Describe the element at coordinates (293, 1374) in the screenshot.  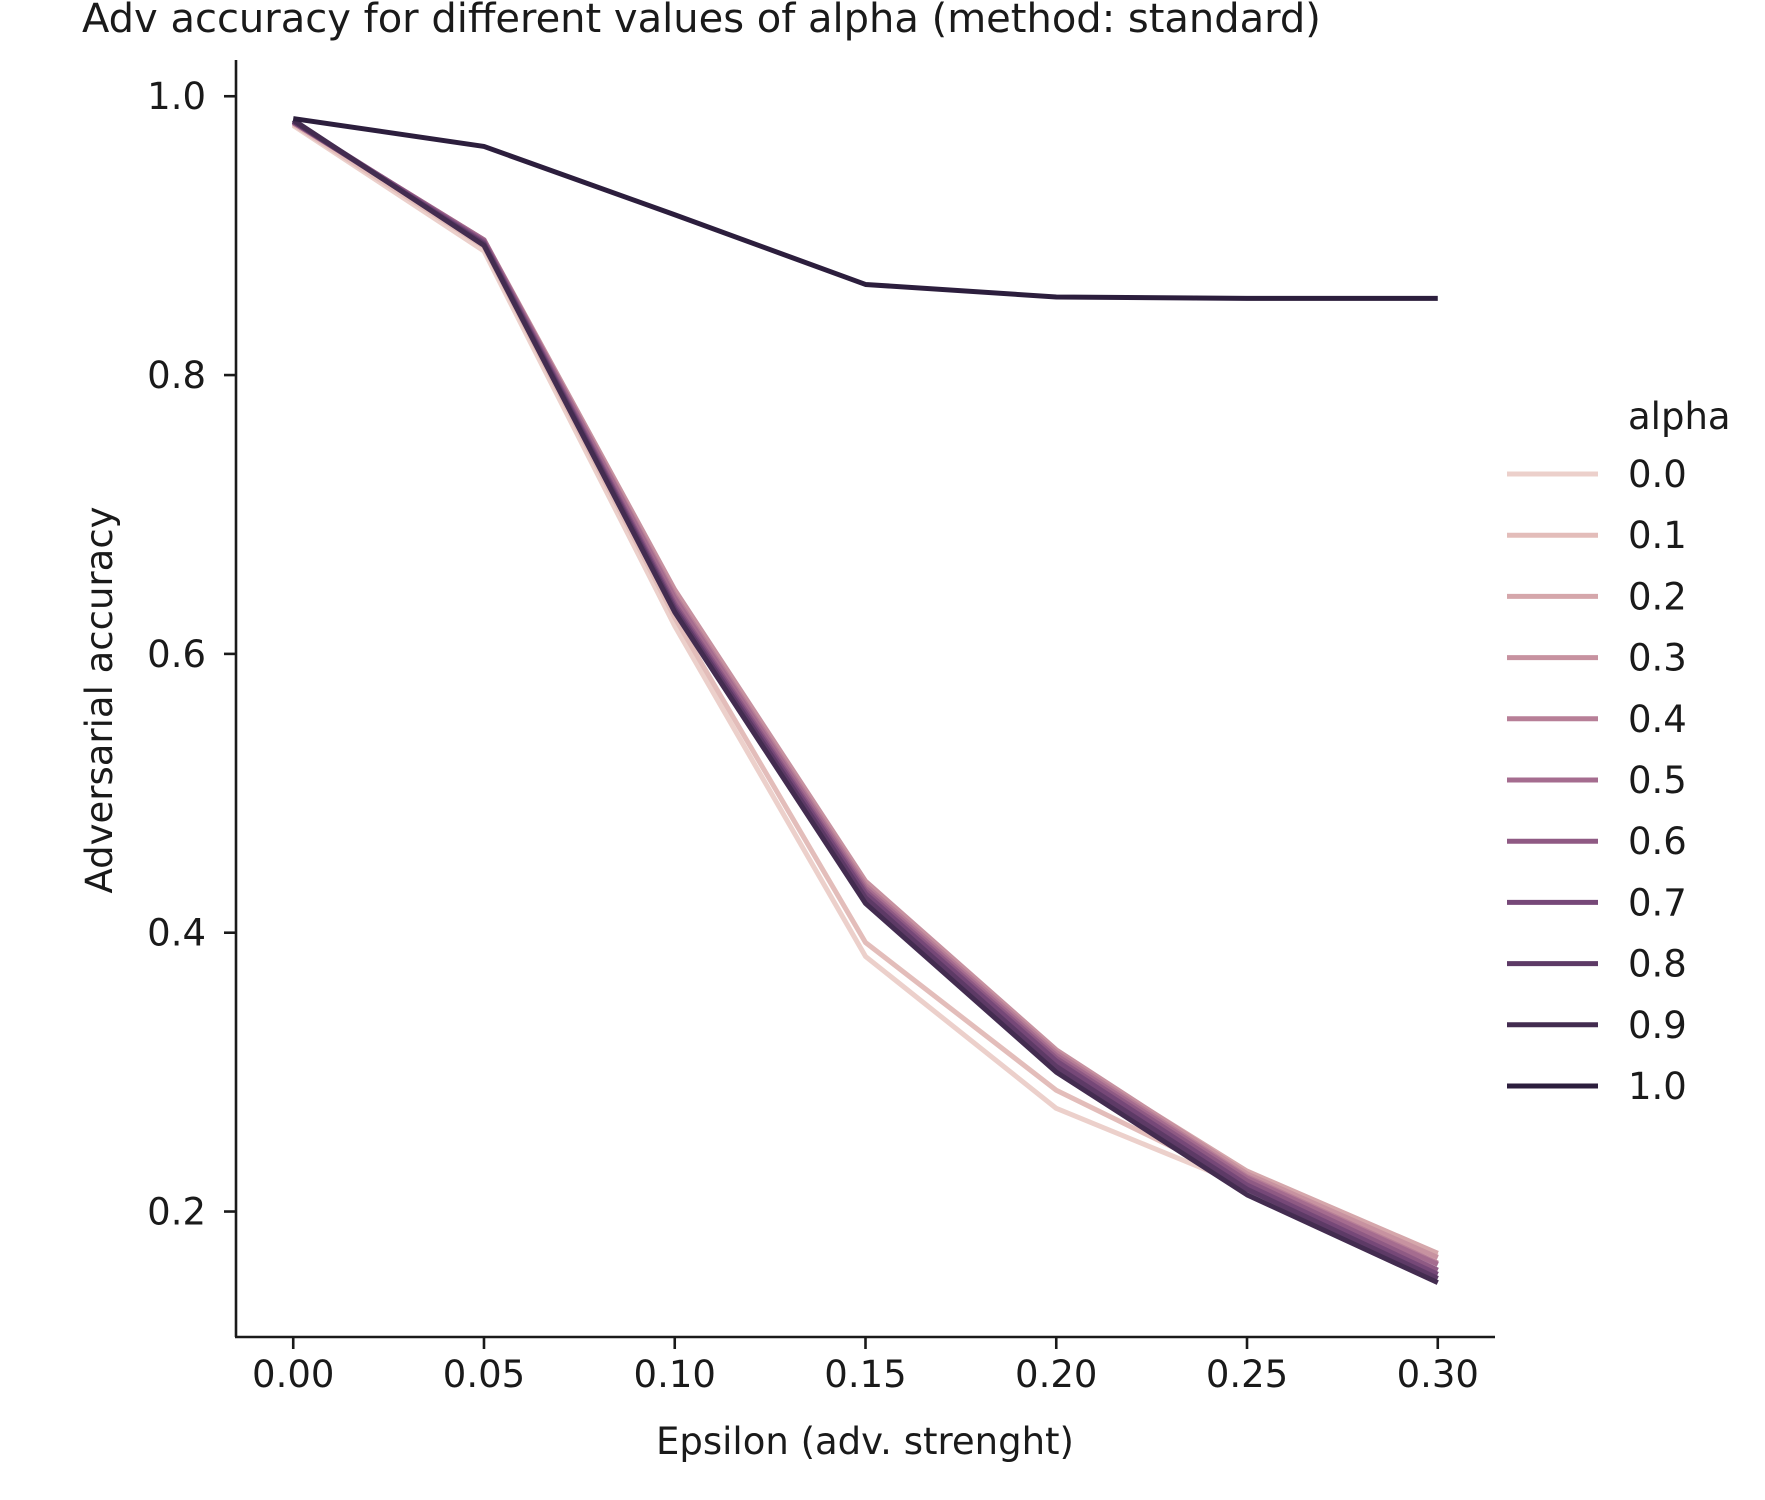
I see `x-tick-label: 0.00` at that location.